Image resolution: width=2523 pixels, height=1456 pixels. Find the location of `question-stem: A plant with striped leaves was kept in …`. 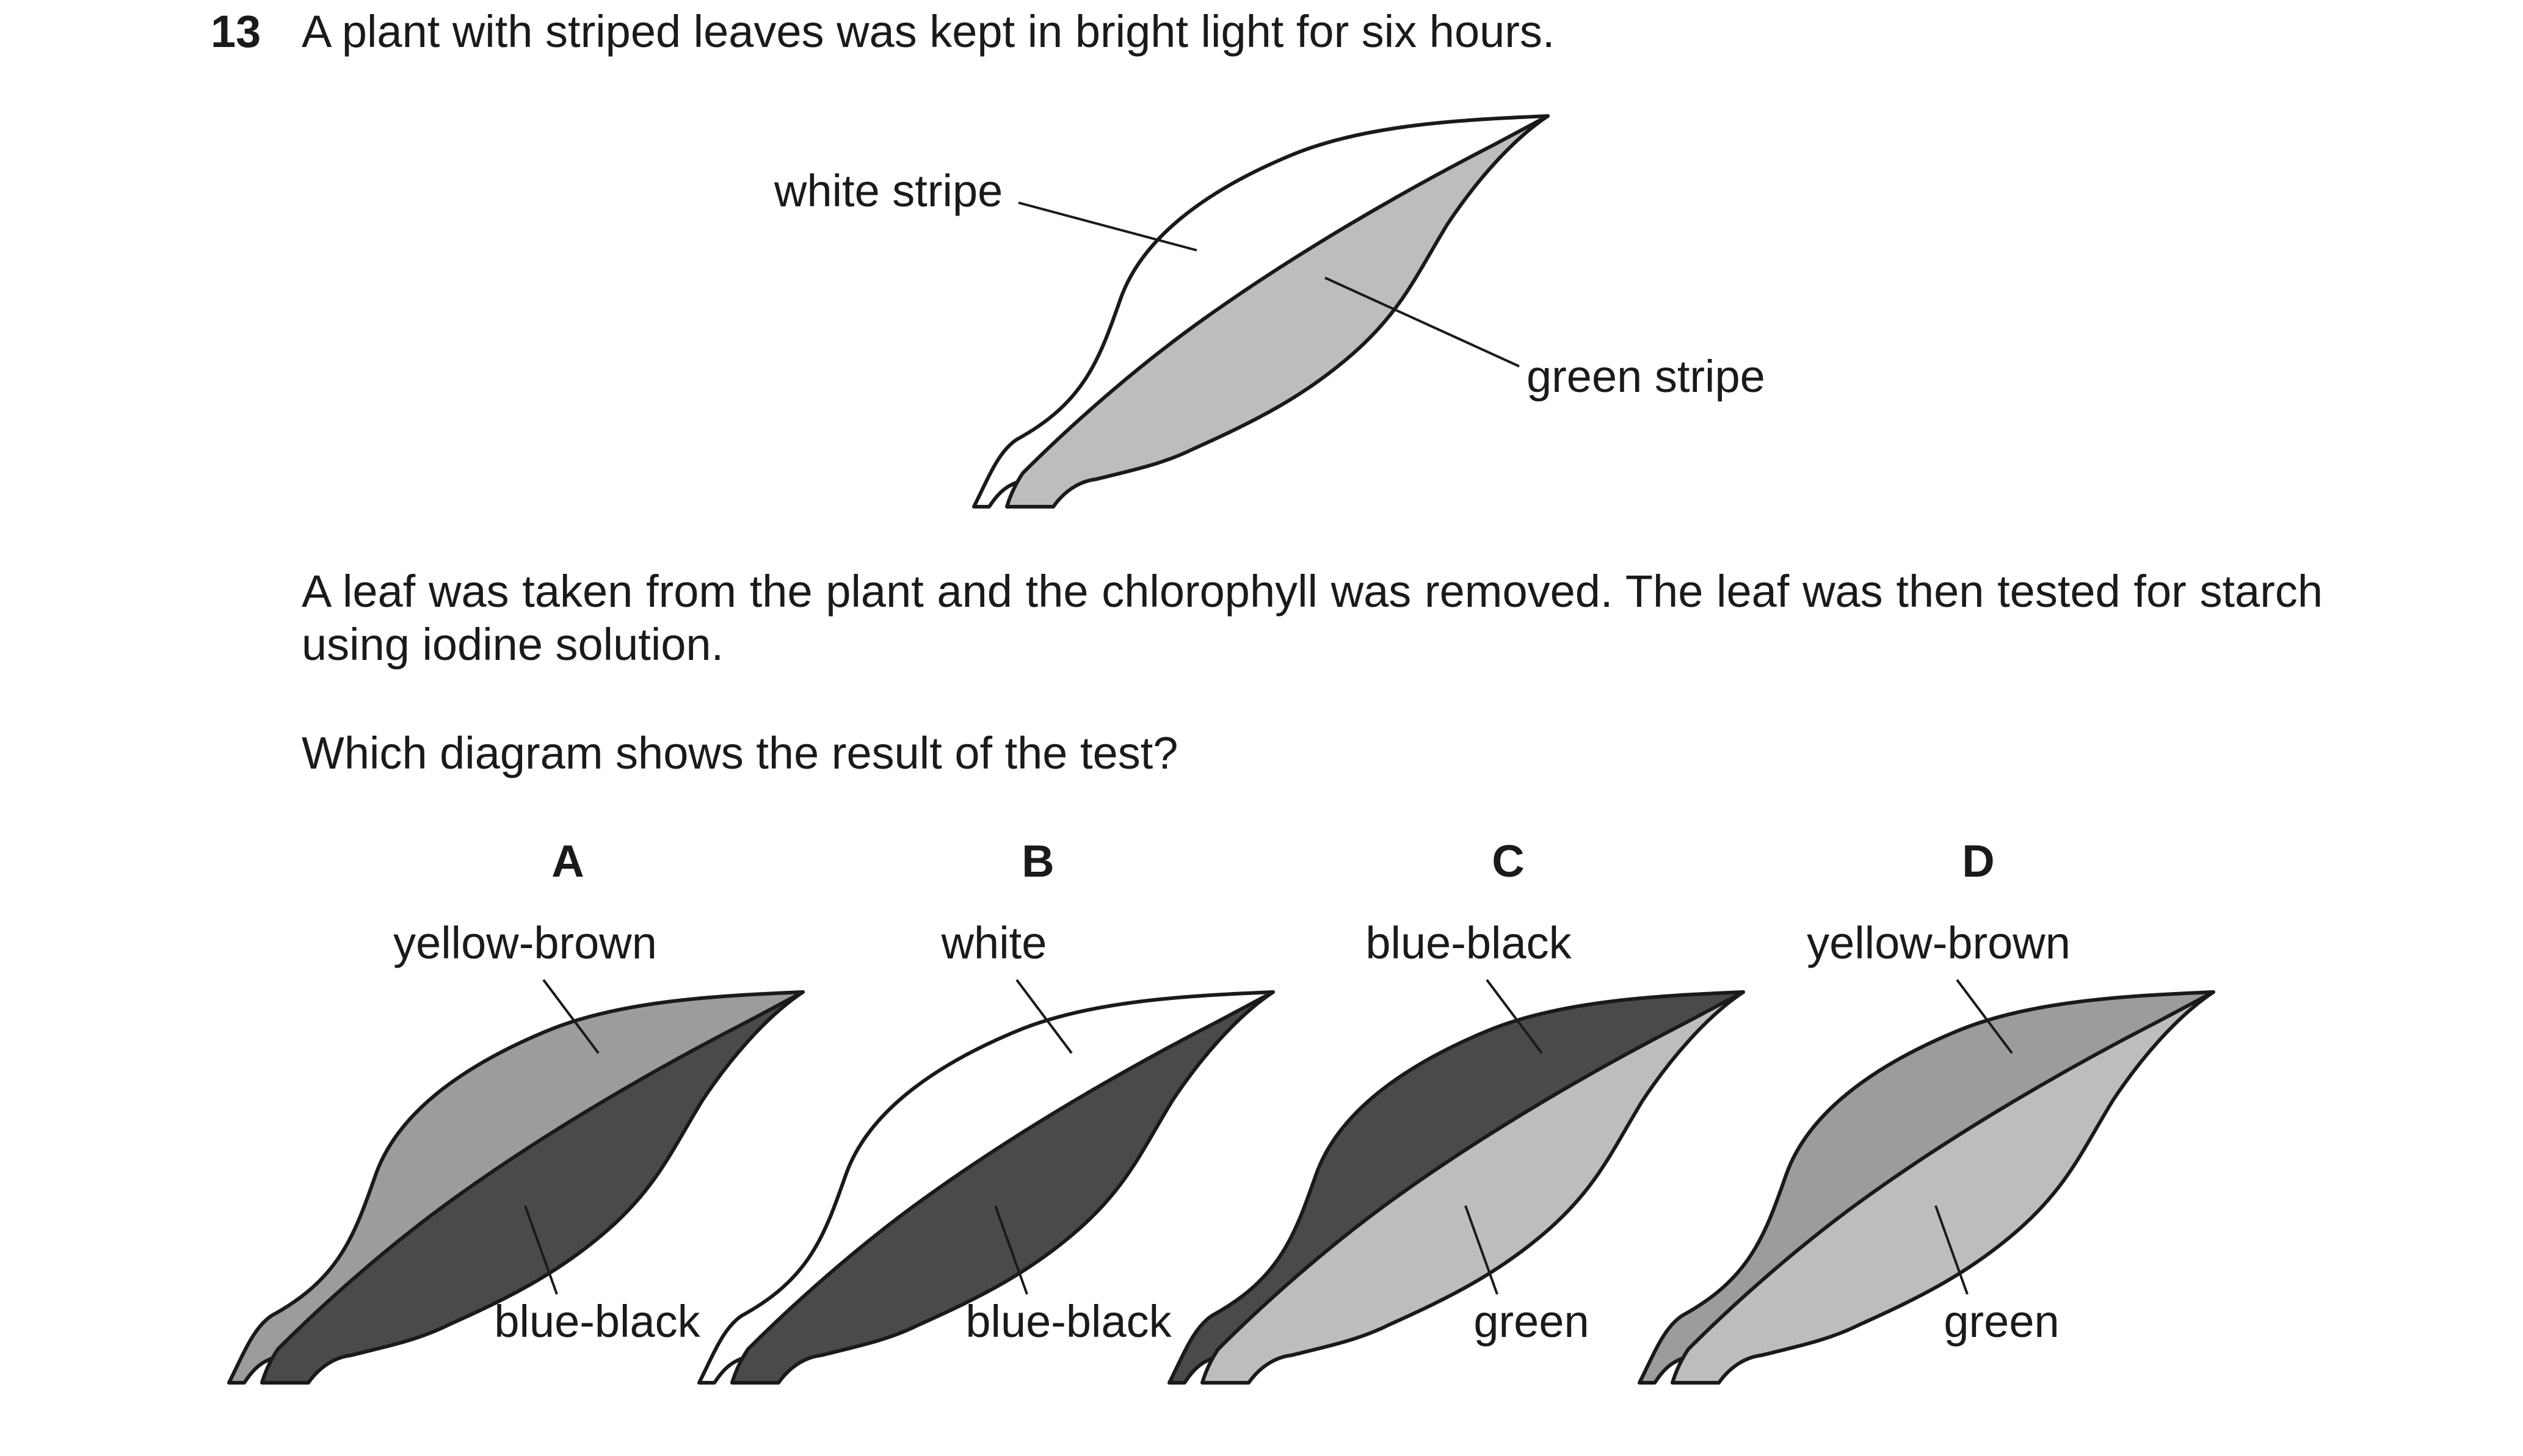

question-stem: A plant with striped leaves was kept in … is located at coordinates (928, 32).